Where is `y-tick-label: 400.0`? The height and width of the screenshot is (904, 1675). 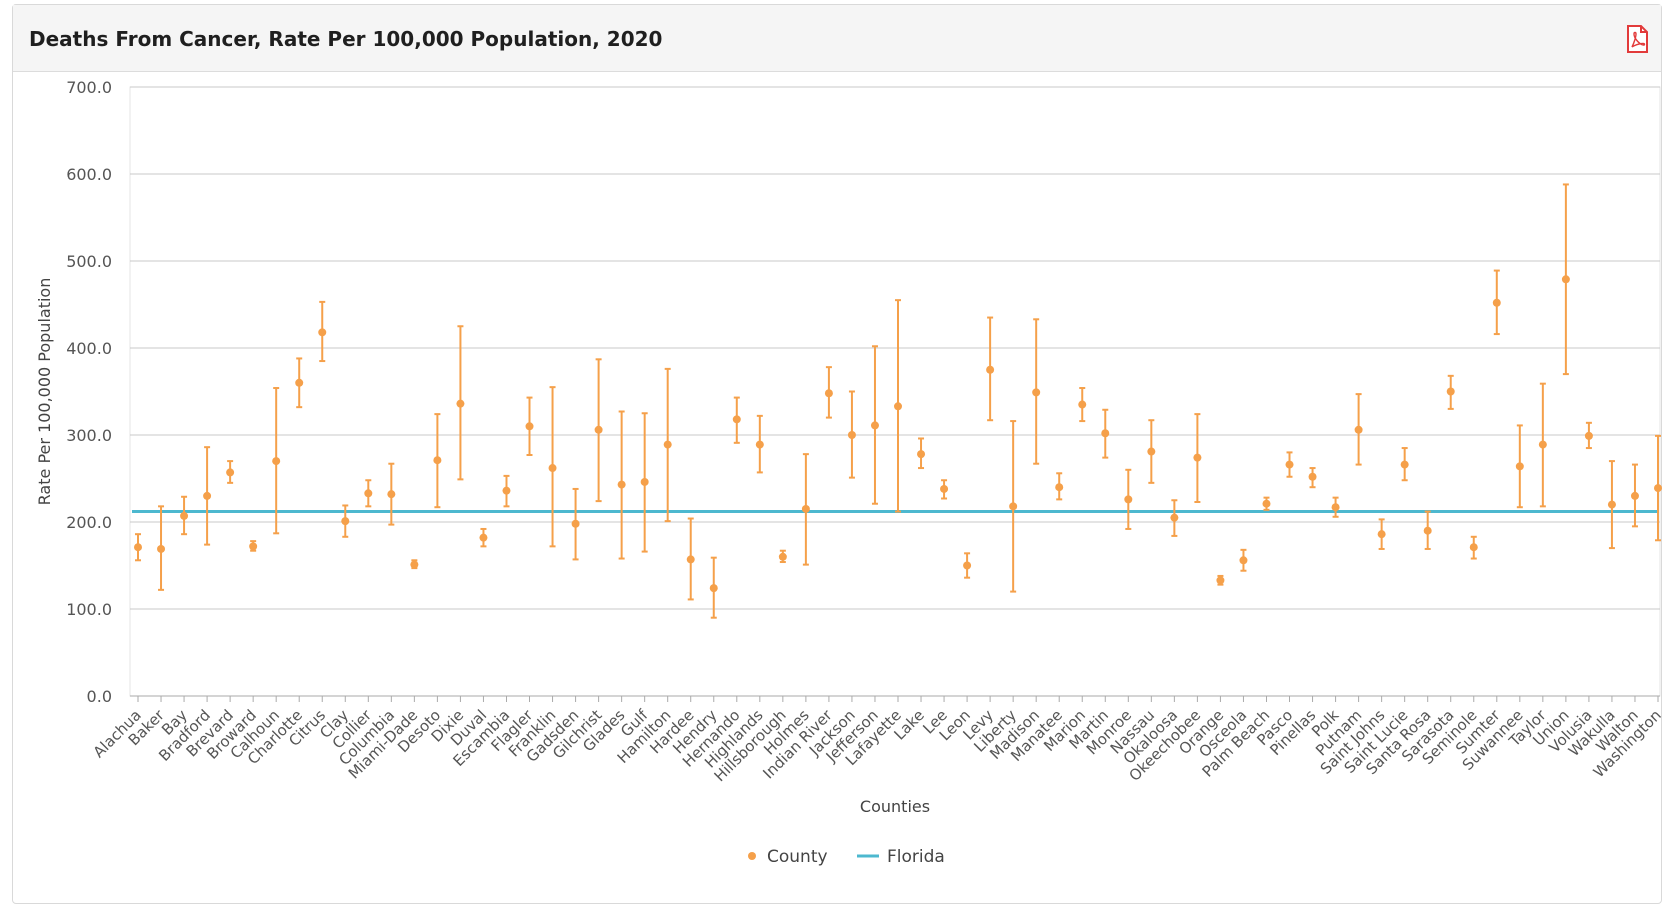 y-tick-label: 400.0 is located at coordinates (89, 348).